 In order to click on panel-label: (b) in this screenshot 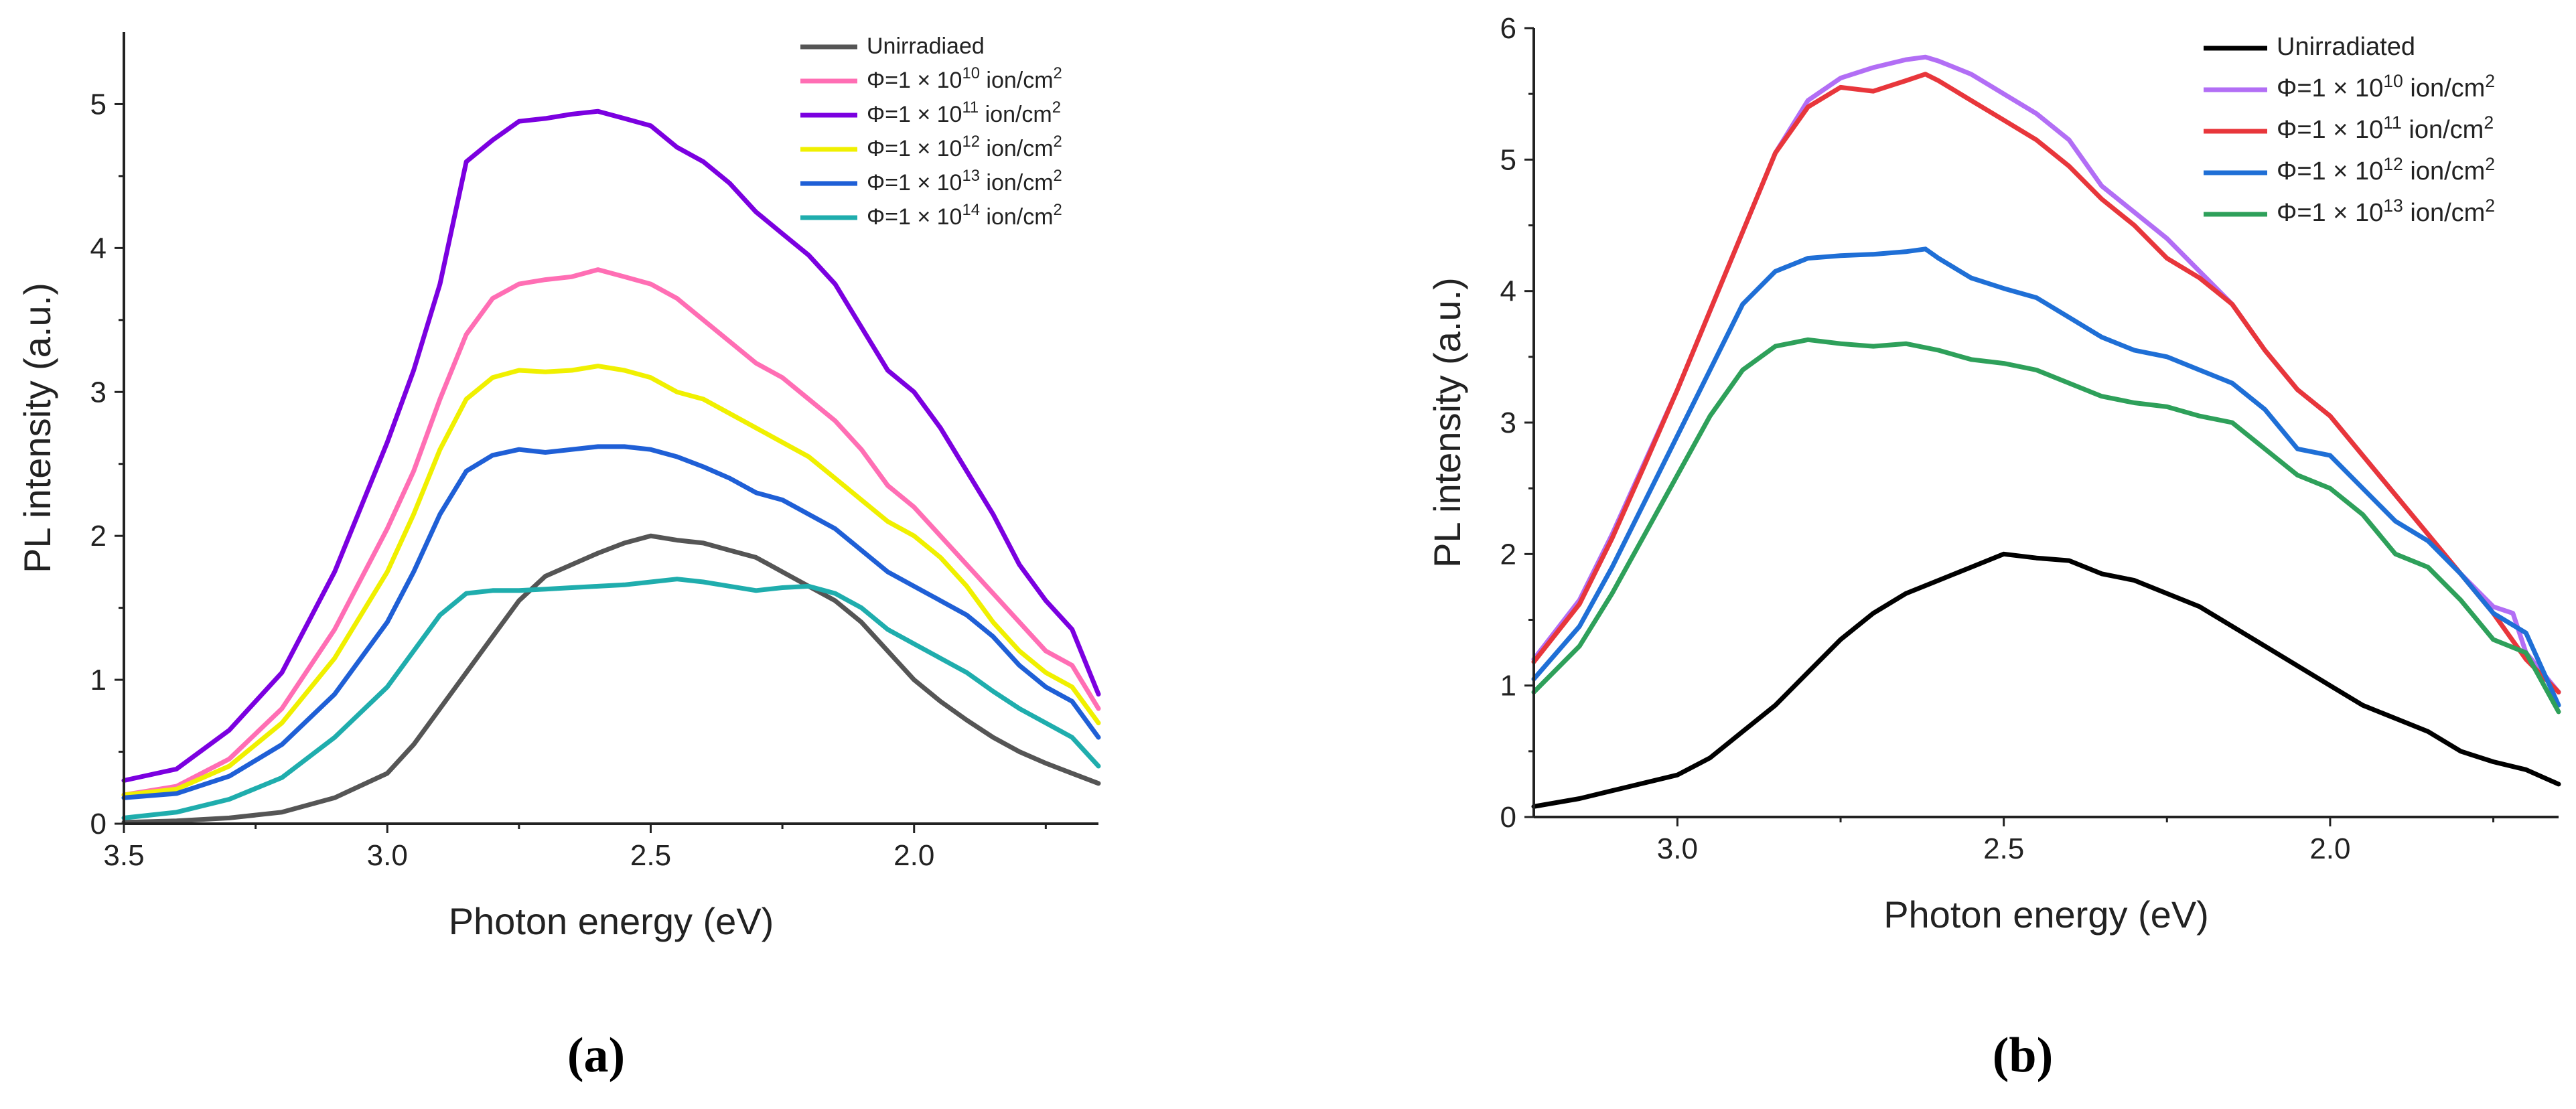, I will do `click(2023, 1055)`.